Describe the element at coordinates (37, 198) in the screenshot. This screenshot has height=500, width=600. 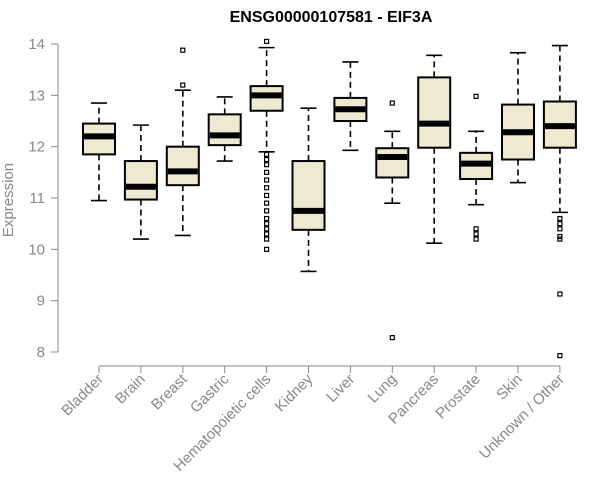
I see `y-tick-label: 11` at that location.